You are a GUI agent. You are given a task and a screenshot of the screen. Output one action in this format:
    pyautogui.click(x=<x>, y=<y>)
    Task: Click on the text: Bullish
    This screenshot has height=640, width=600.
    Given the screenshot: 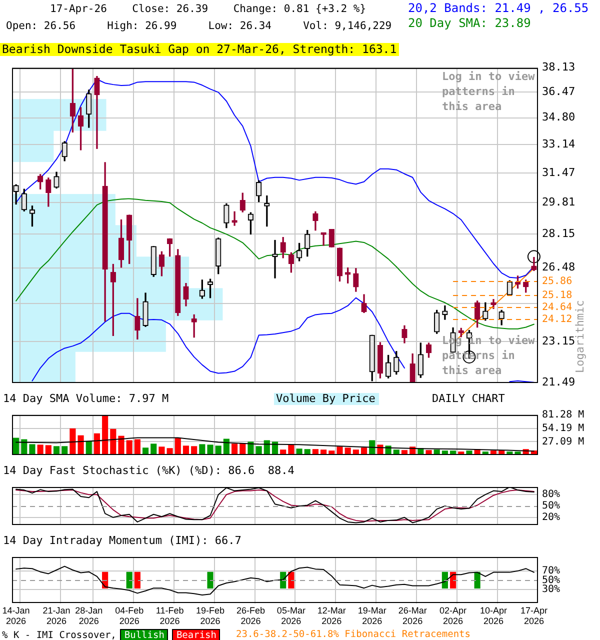 What is the action you would take?
    pyautogui.click(x=144, y=634)
    